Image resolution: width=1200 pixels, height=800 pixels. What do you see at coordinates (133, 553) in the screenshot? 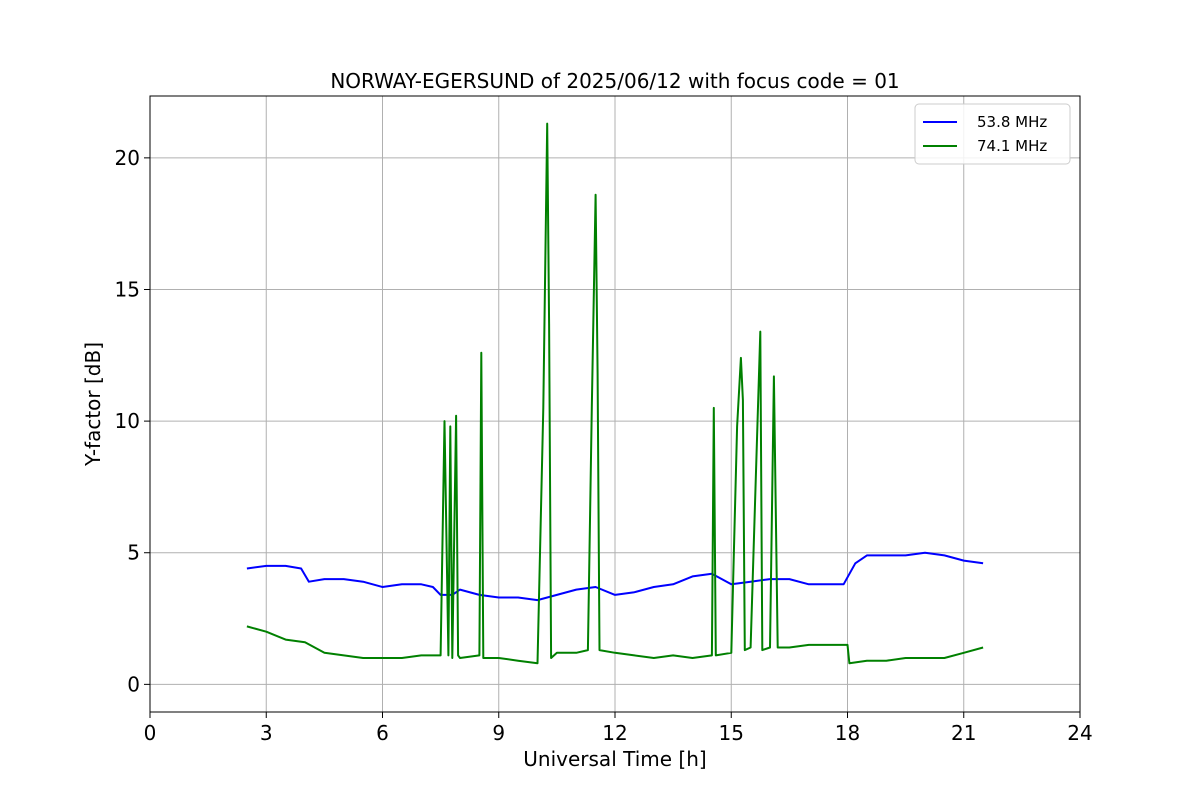
I see `y-tick-label: 5` at bounding box center [133, 553].